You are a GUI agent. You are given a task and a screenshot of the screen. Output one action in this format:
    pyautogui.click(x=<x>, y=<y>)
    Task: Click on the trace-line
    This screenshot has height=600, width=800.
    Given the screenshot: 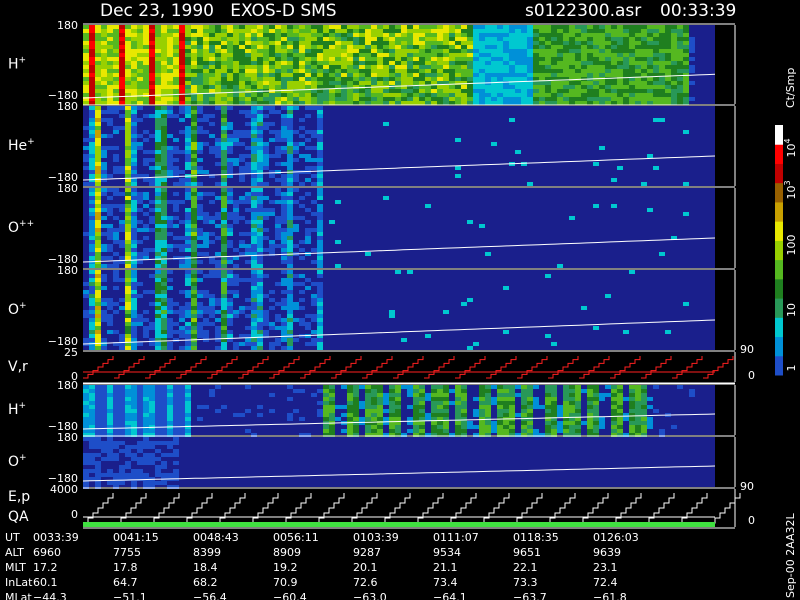 What is the action you would take?
    pyautogui.click(x=399, y=421)
    